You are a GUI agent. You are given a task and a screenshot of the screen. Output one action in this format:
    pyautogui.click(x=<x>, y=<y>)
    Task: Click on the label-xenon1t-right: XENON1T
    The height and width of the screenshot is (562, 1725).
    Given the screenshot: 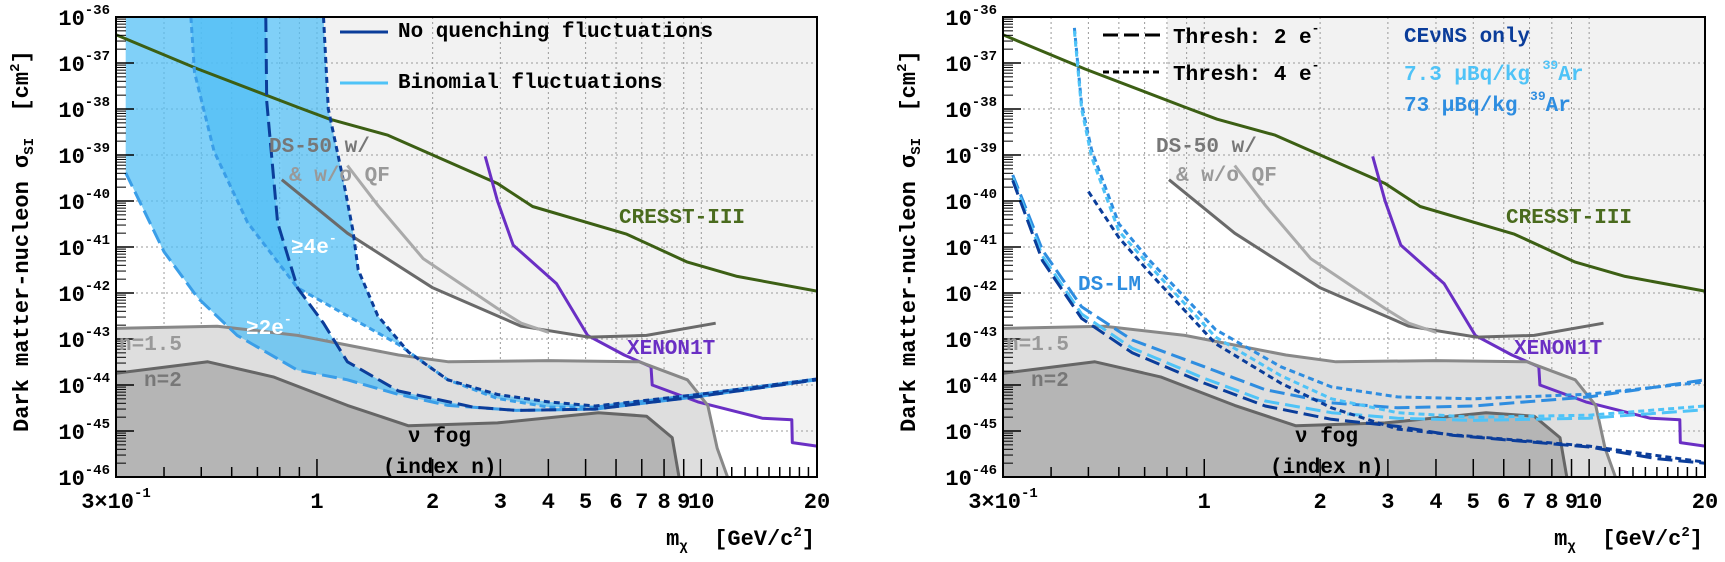 What is the action you would take?
    pyautogui.click(x=1558, y=349)
    